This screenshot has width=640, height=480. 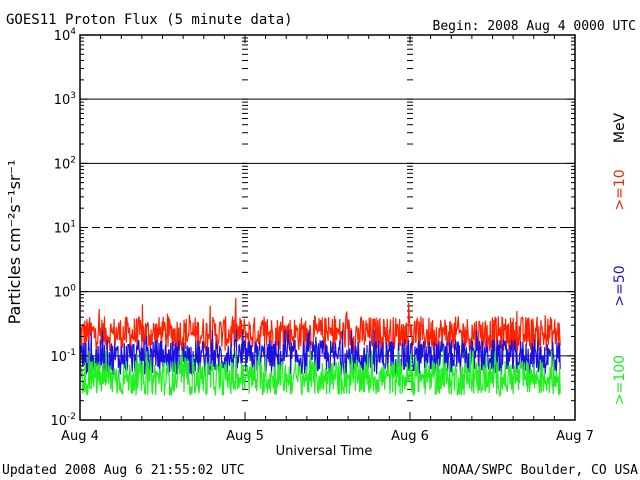 I want to click on legend-ge100: >=100, so click(x=620, y=380).